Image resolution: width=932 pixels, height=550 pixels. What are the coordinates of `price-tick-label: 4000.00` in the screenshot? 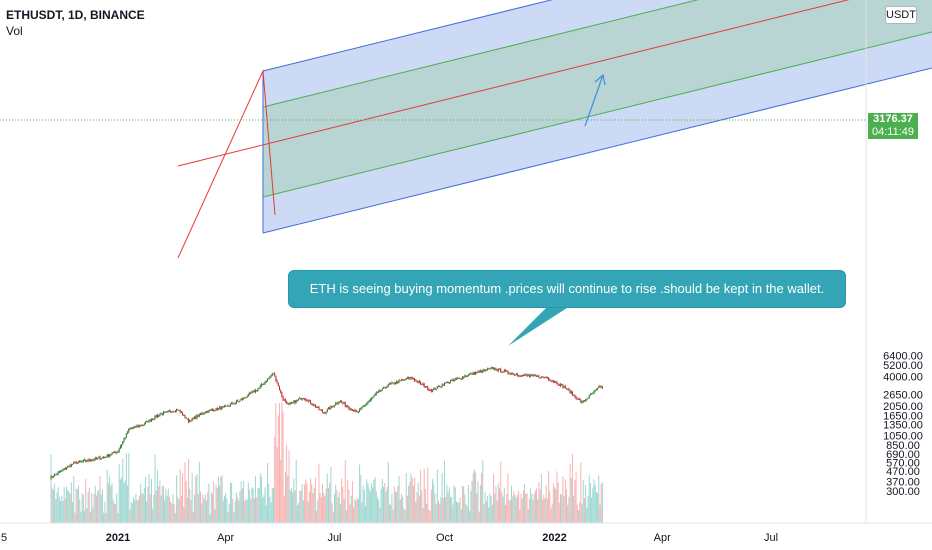 It's located at (903, 377).